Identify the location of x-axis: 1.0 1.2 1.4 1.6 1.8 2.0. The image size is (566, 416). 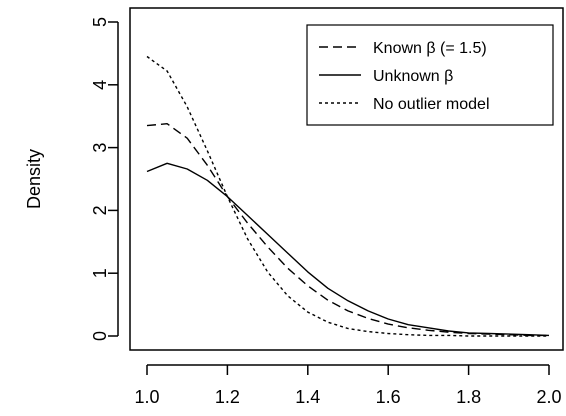
(348, 385).